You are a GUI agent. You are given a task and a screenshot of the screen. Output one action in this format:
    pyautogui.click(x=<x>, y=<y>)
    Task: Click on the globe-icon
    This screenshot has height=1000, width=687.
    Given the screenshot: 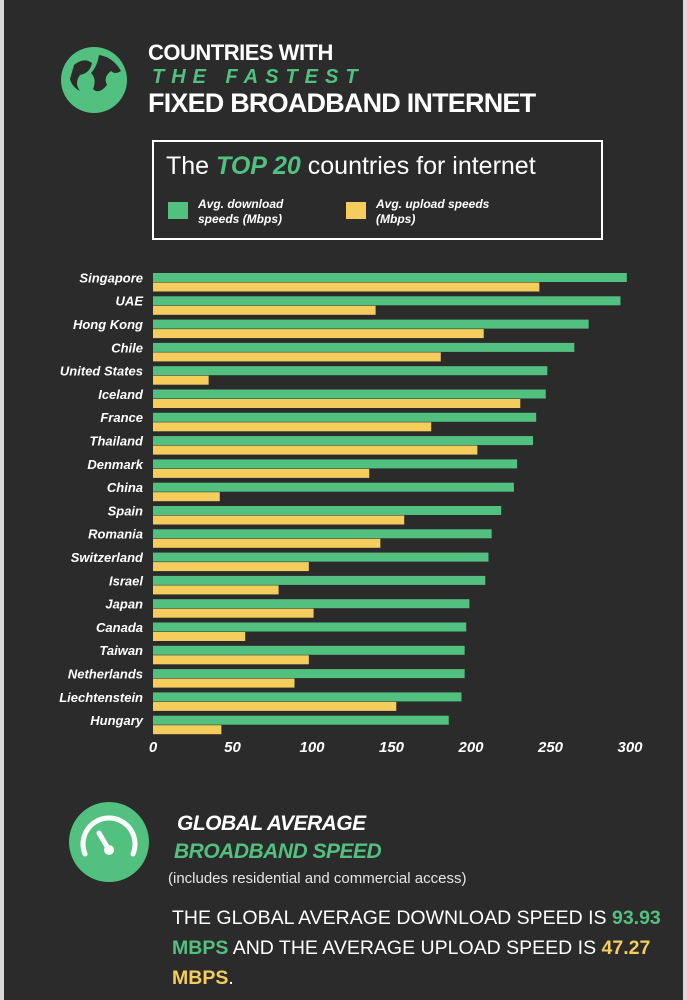 What is the action you would take?
    pyautogui.click(x=94, y=80)
    